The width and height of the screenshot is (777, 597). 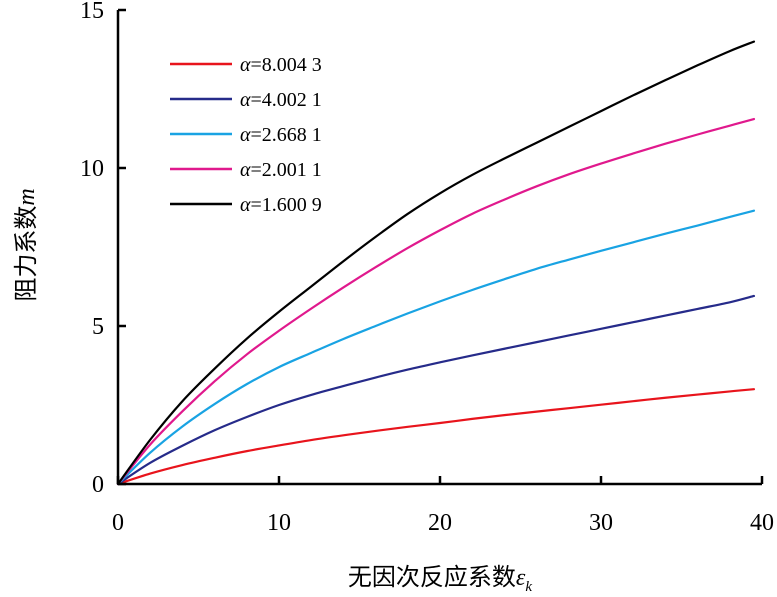 I want to click on legend-value-text: =1.600 9, so click(x=286, y=205).